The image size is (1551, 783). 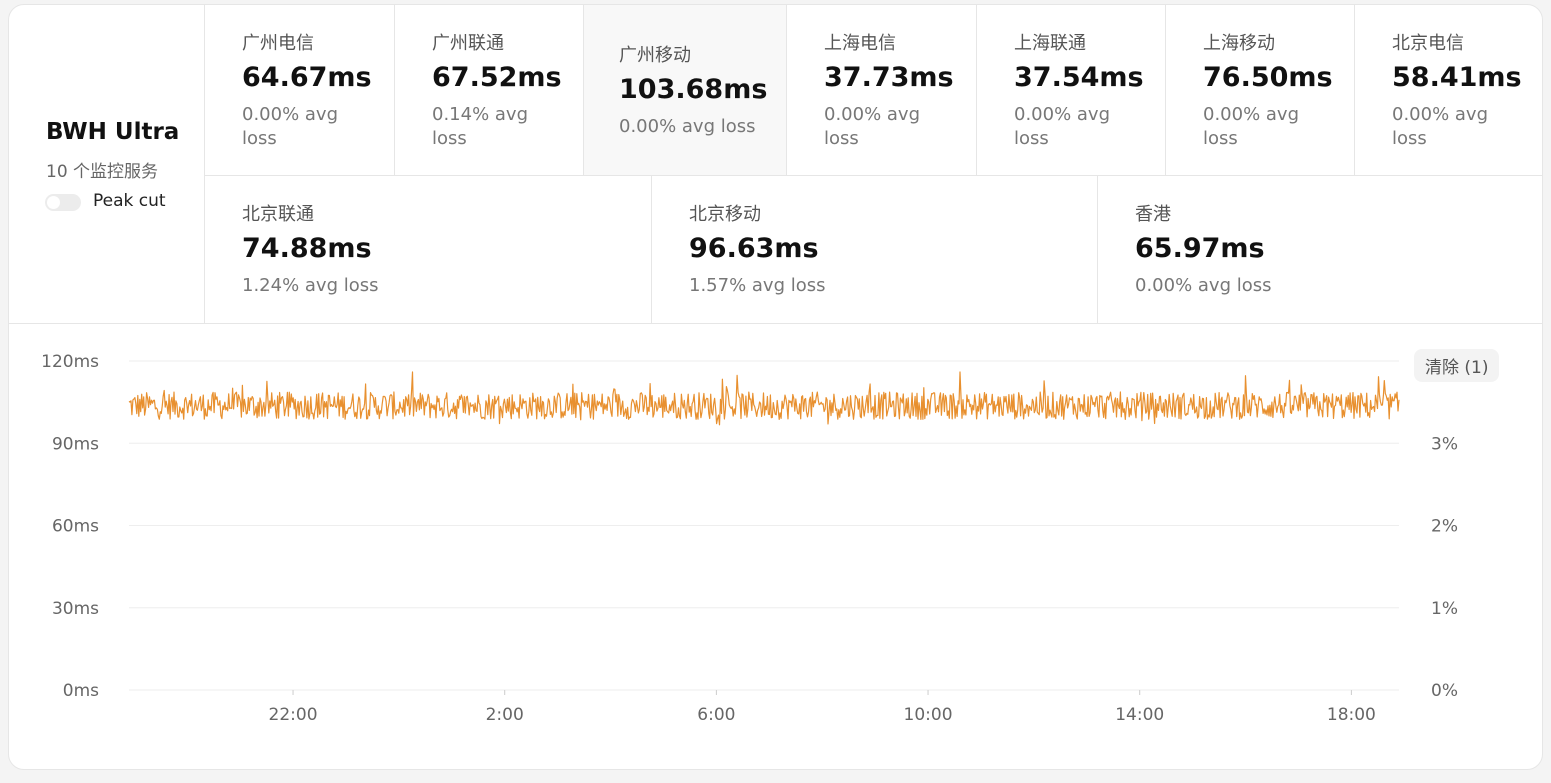 I want to click on stat-latency-value: 74.88ms, so click(x=307, y=248).